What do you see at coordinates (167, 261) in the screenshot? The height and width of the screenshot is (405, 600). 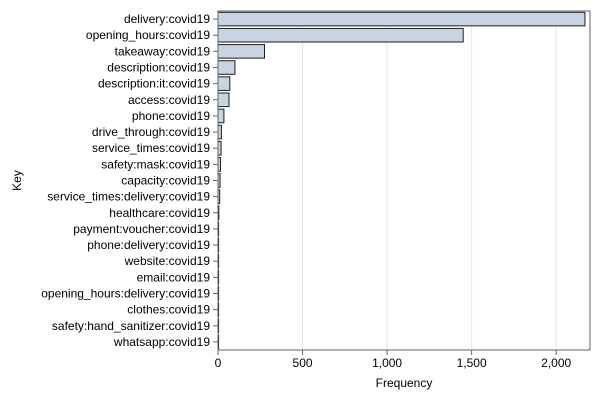 I see `y-tick-label: website:covid19` at bounding box center [167, 261].